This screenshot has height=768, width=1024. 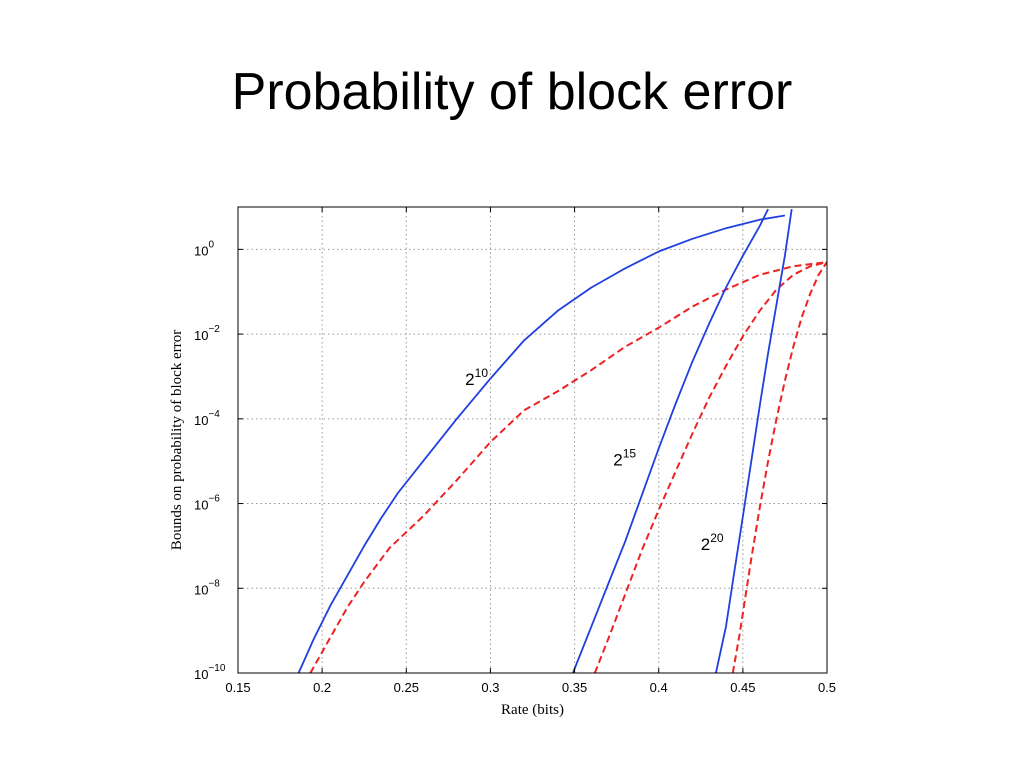 I want to click on y-axis-label: Bounds on probability of block error, so click(x=177, y=440).